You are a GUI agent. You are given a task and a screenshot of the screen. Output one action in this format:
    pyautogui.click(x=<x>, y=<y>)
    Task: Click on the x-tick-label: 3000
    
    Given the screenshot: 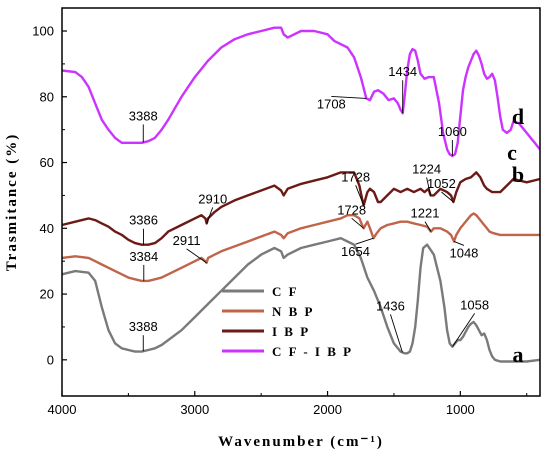 What is the action you would take?
    pyautogui.click(x=194, y=409)
    